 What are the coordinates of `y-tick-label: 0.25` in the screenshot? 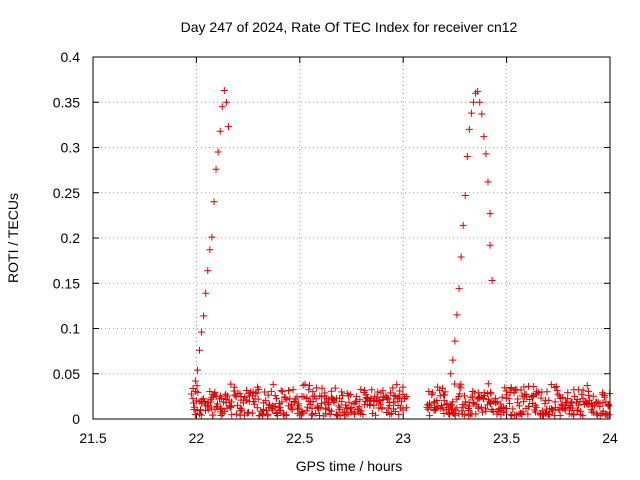 It's located at (66, 193).